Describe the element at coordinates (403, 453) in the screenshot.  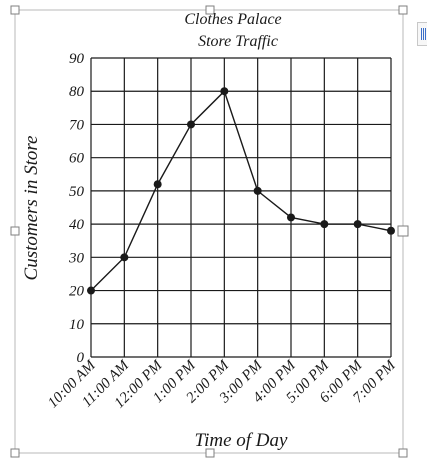
I see `resize-handle-bottom-right` at that location.